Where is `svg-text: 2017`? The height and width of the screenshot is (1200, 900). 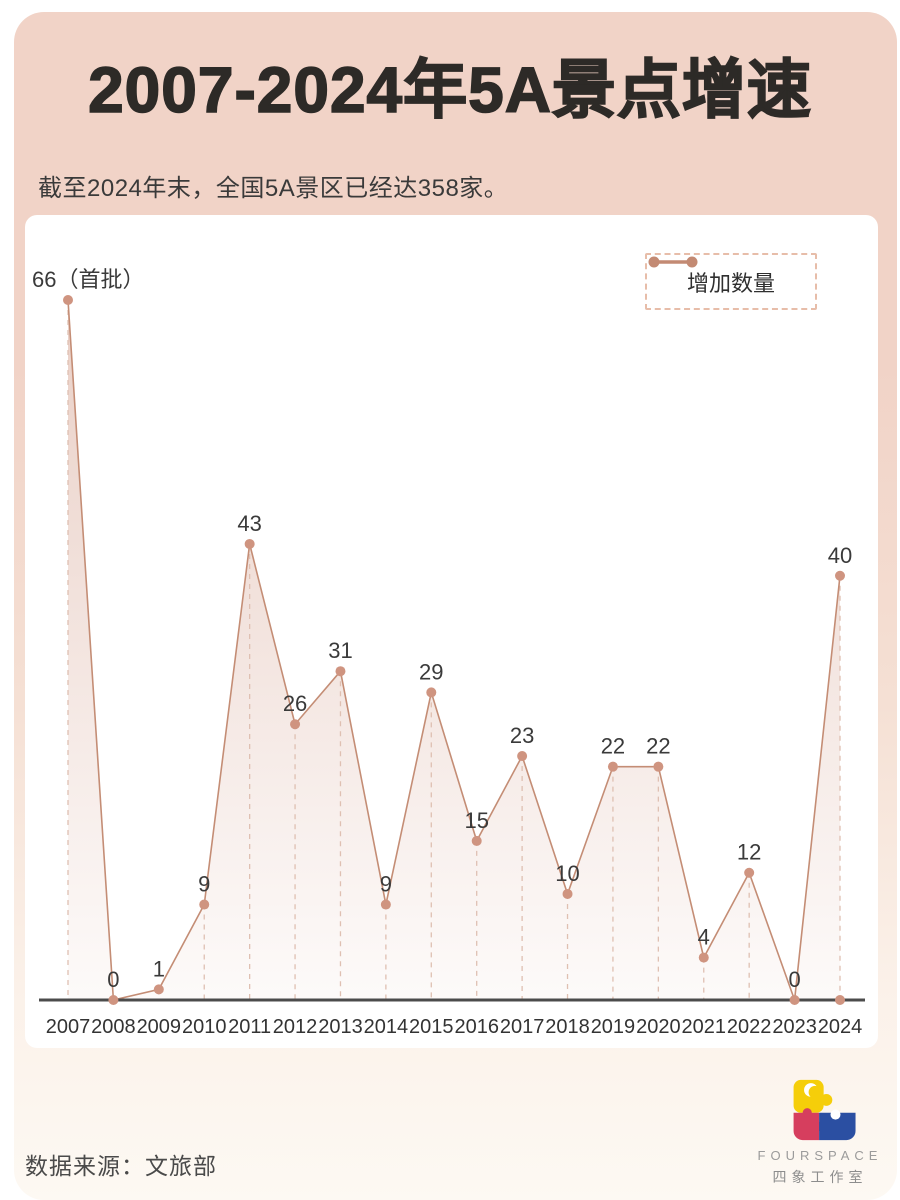
svg-text: 2017 is located at coordinates (522, 1027).